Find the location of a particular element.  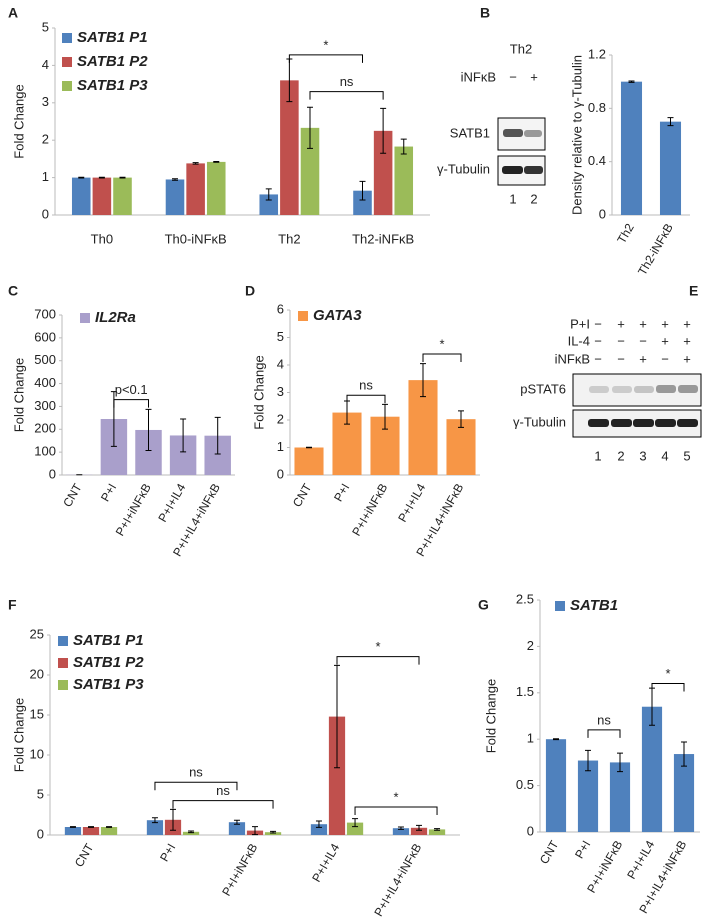

y-tick-label: 300 is located at coordinates (45, 405).